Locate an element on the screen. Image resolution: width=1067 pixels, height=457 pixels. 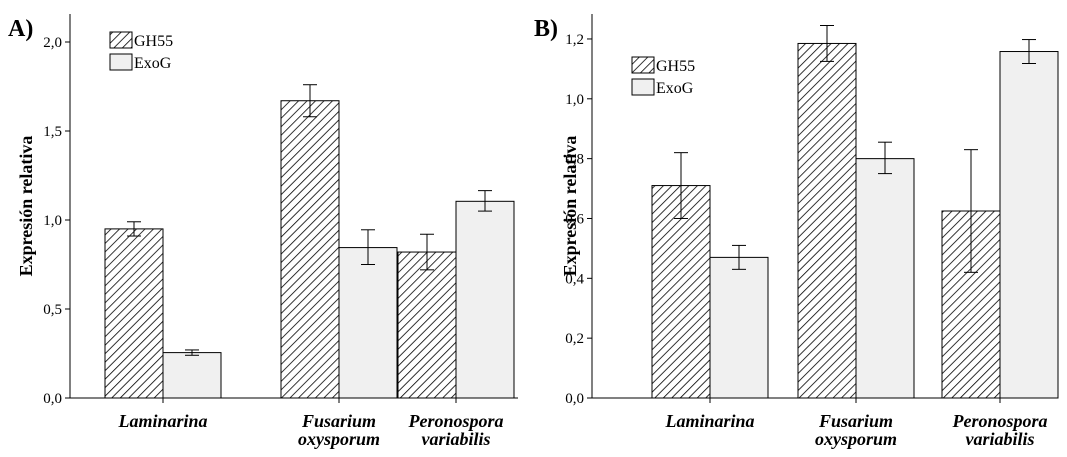
y-tick-label: 0,6 is located at coordinates (574, 219).